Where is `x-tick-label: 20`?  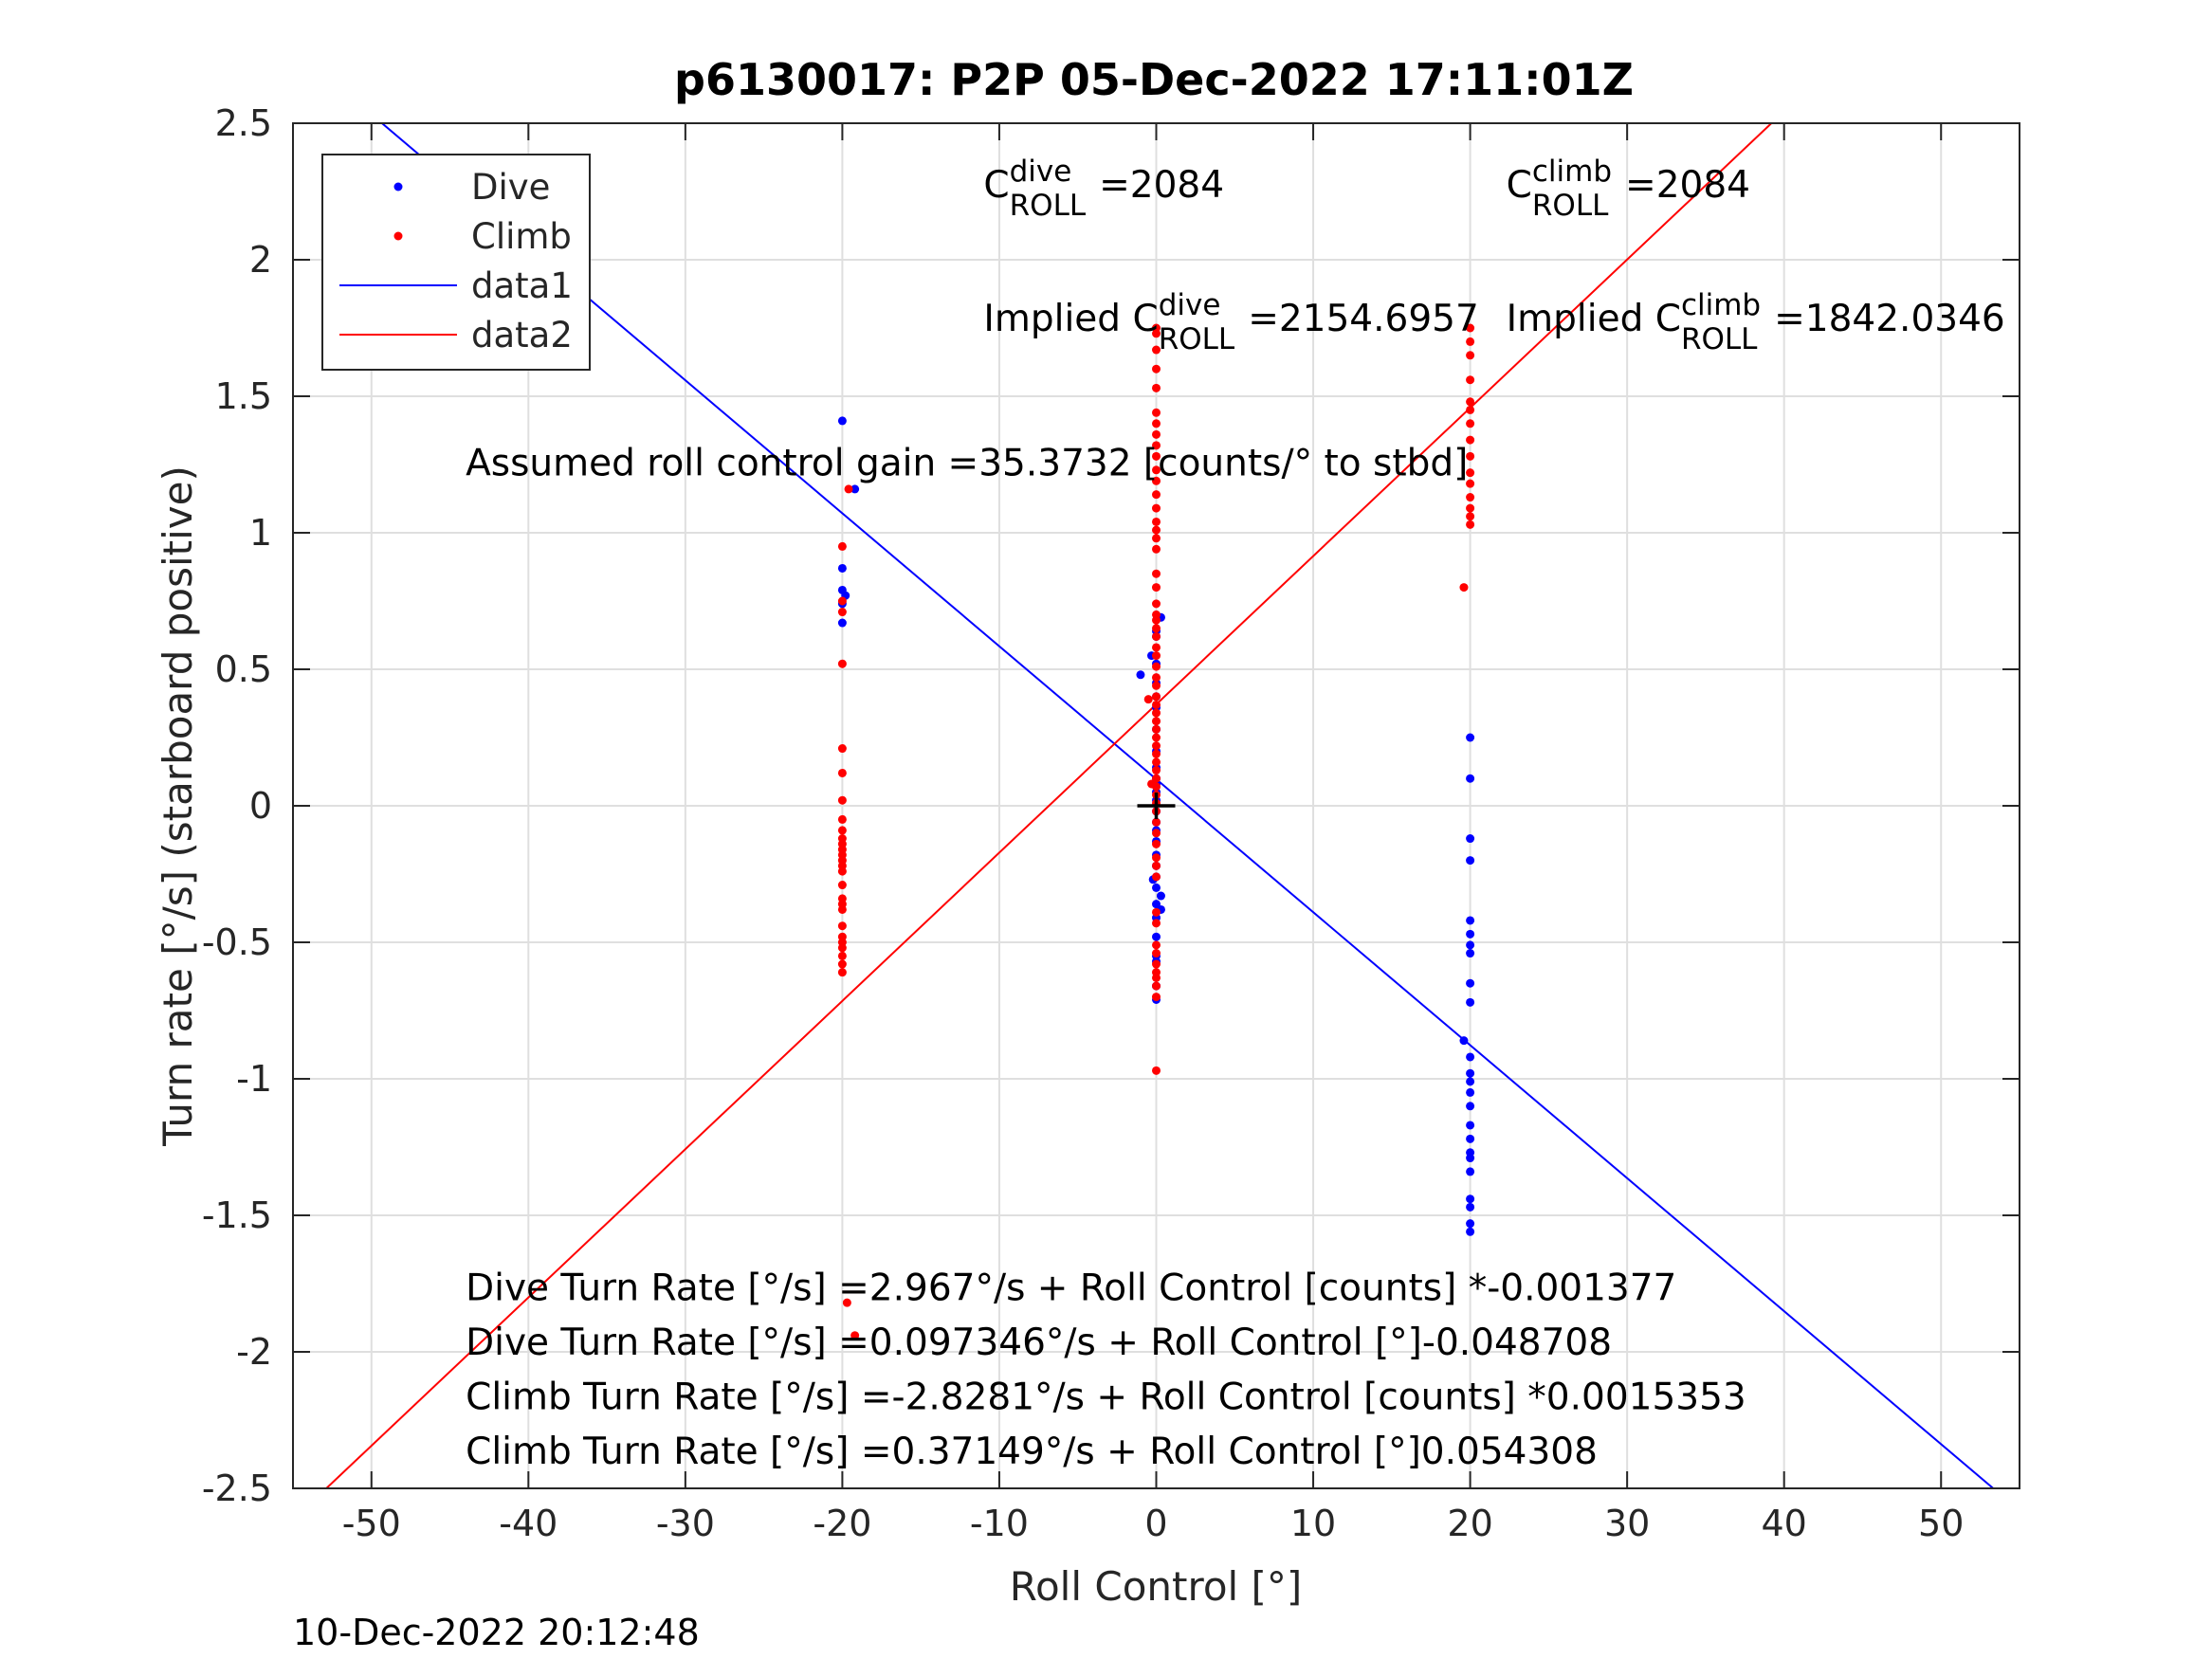
x-tick-label: 20 is located at coordinates (1469, 1523).